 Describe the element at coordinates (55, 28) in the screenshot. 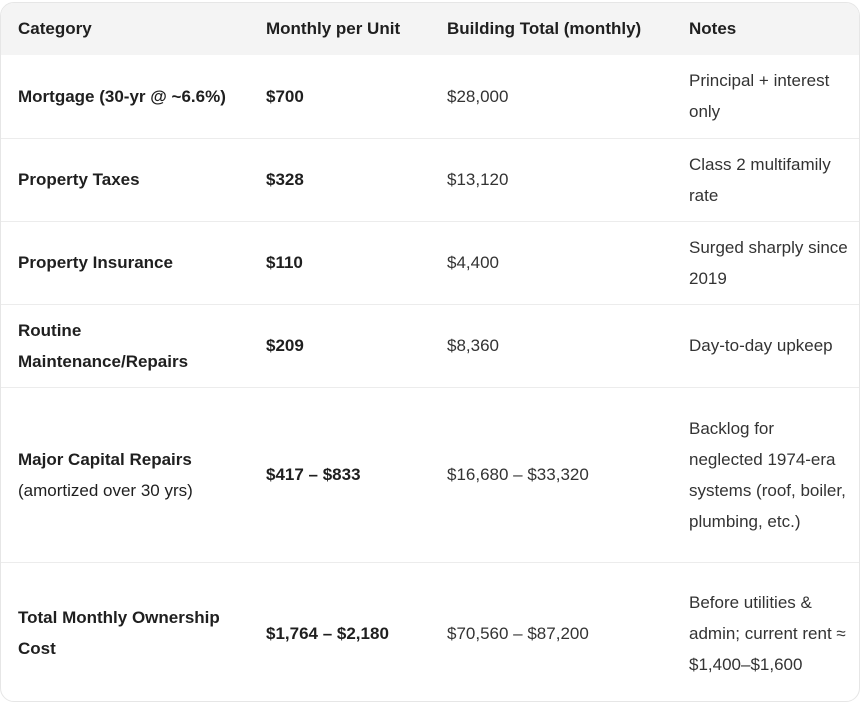

I see `header-category: Category` at that location.